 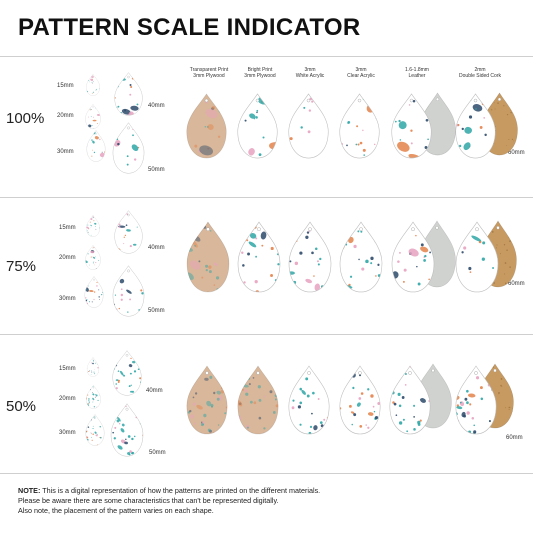 I want to click on column-header-bright-plywood: Bright Print 3mm Plywood, so click(x=260, y=73).